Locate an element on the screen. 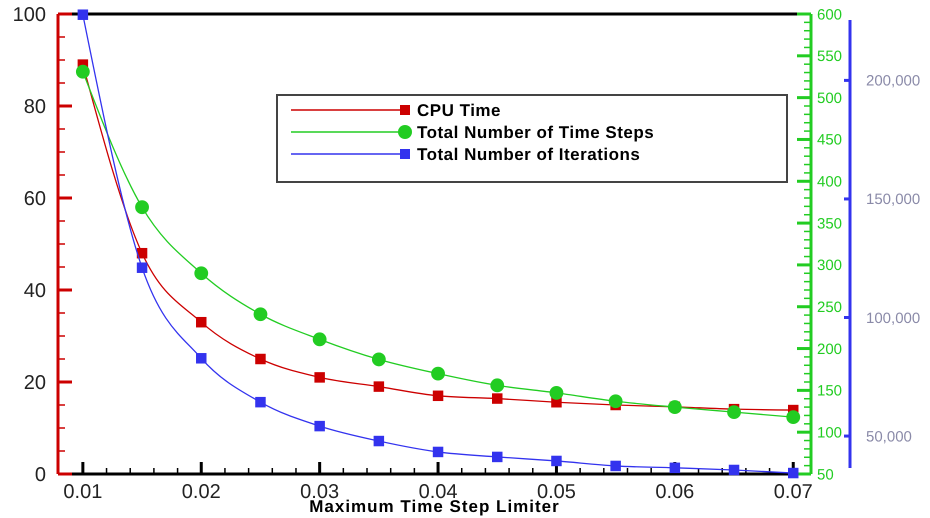 The image size is (930, 518). y2-tick-label: 550 is located at coordinates (829, 57).